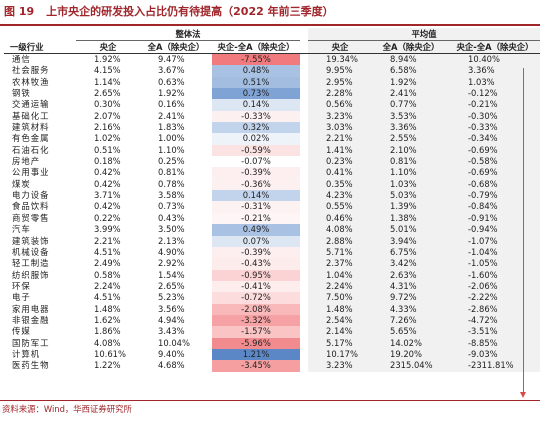  Describe the element at coordinates (171, 251) in the screenshot. I see `overall-alla-cell: 4.90%` at that location.